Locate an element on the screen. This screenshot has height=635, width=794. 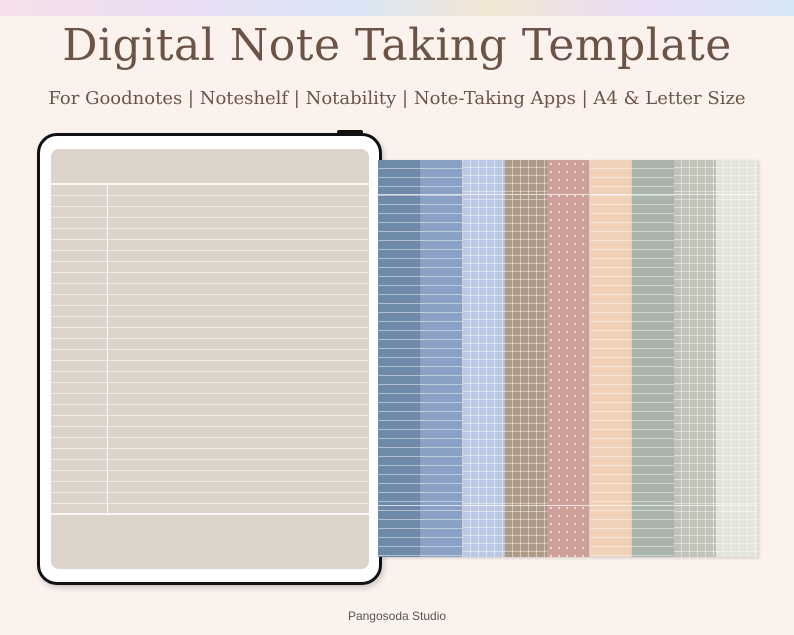
footer-brand: Pangosoda Studio is located at coordinates (397, 616).